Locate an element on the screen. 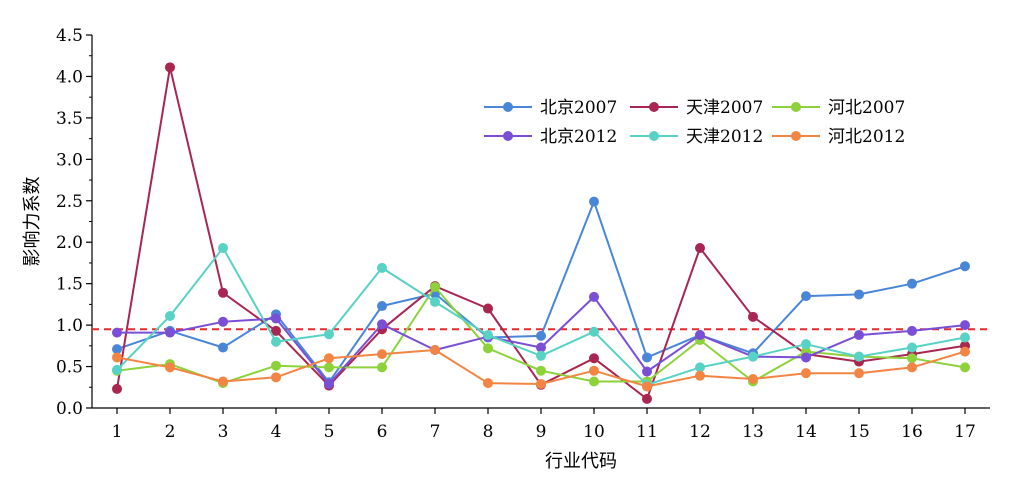 Image resolution: width=1032 pixels, height=482 pixels. y-tick-label: 1.0 is located at coordinates (69, 326).